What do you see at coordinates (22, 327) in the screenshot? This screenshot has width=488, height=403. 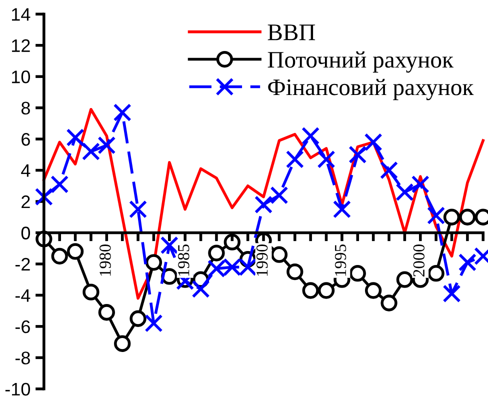 I see `y-tick-label: -6` at bounding box center [22, 327].